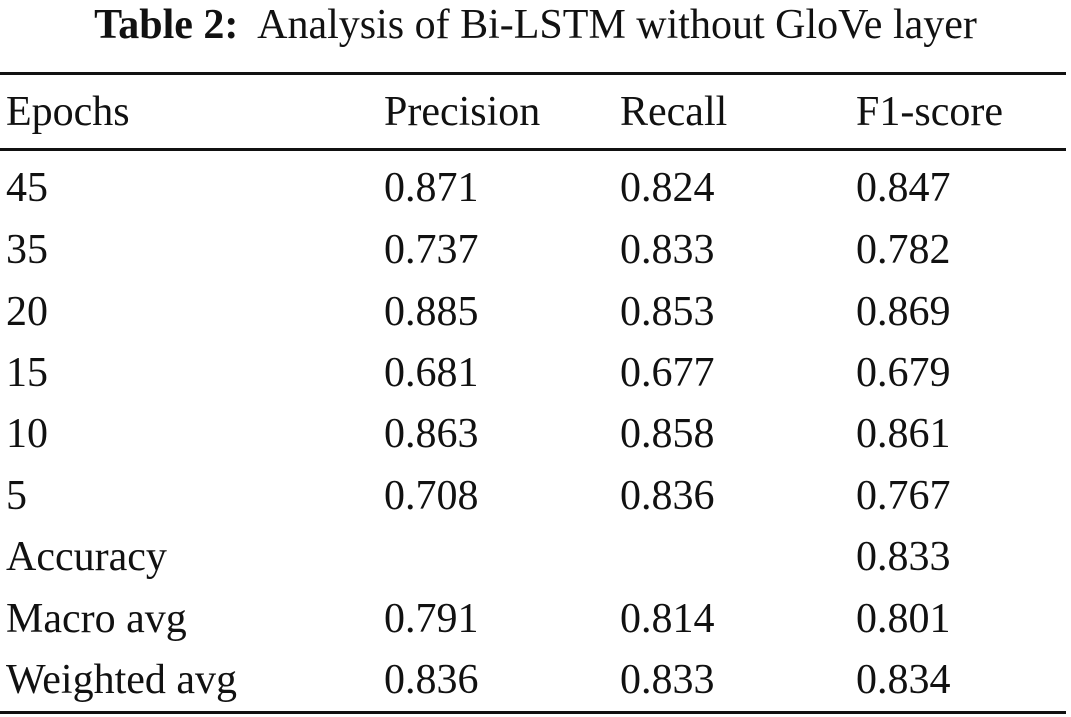 This screenshot has height=717, width=1071. What do you see at coordinates (431, 619) in the screenshot?
I see `cell-precision: 0.791` at bounding box center [431, 619].